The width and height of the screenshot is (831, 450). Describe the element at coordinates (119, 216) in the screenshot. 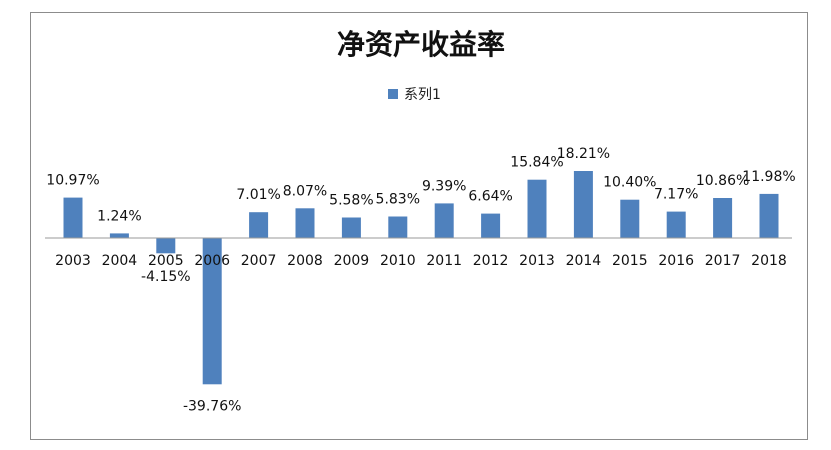

I see `data-label-2004: 1.24%` at that location.